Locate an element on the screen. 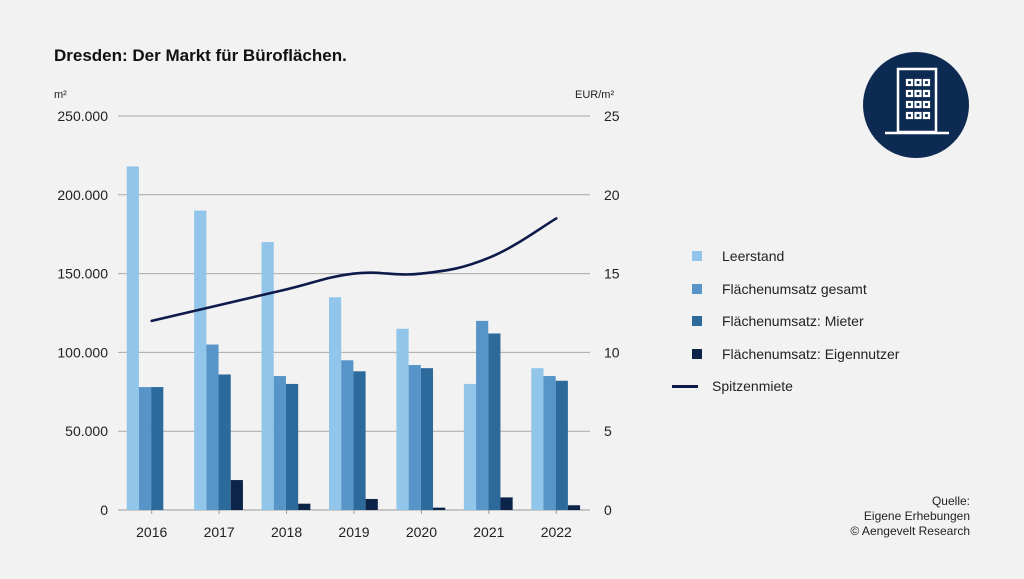 Image resolution: width=1024 pixels, height=579 pixels. source-origin: Eigene Erhebungen is located at coordinates (916, 516).